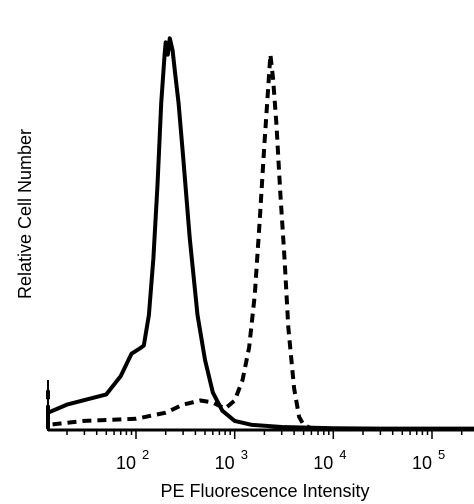 The image size is (474, 504). What do you see at coordinates (264, 451) in the screenshot?
I see `x-ticks: 0102103104105` at bounding box center [264, 451].